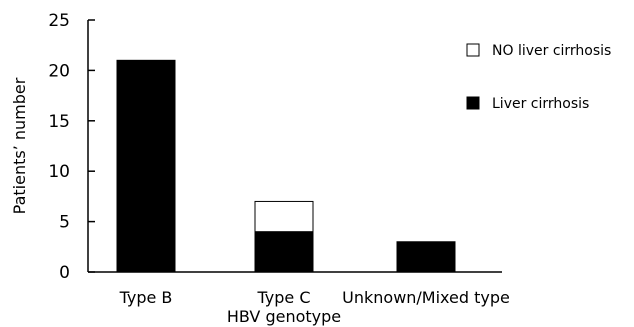 The width and height of the screenshot is (634, 327). What do you see at coordinates (64, 223) in the screenshot?
I see `y-tick-label: 5` at bounding box center [64, 223].